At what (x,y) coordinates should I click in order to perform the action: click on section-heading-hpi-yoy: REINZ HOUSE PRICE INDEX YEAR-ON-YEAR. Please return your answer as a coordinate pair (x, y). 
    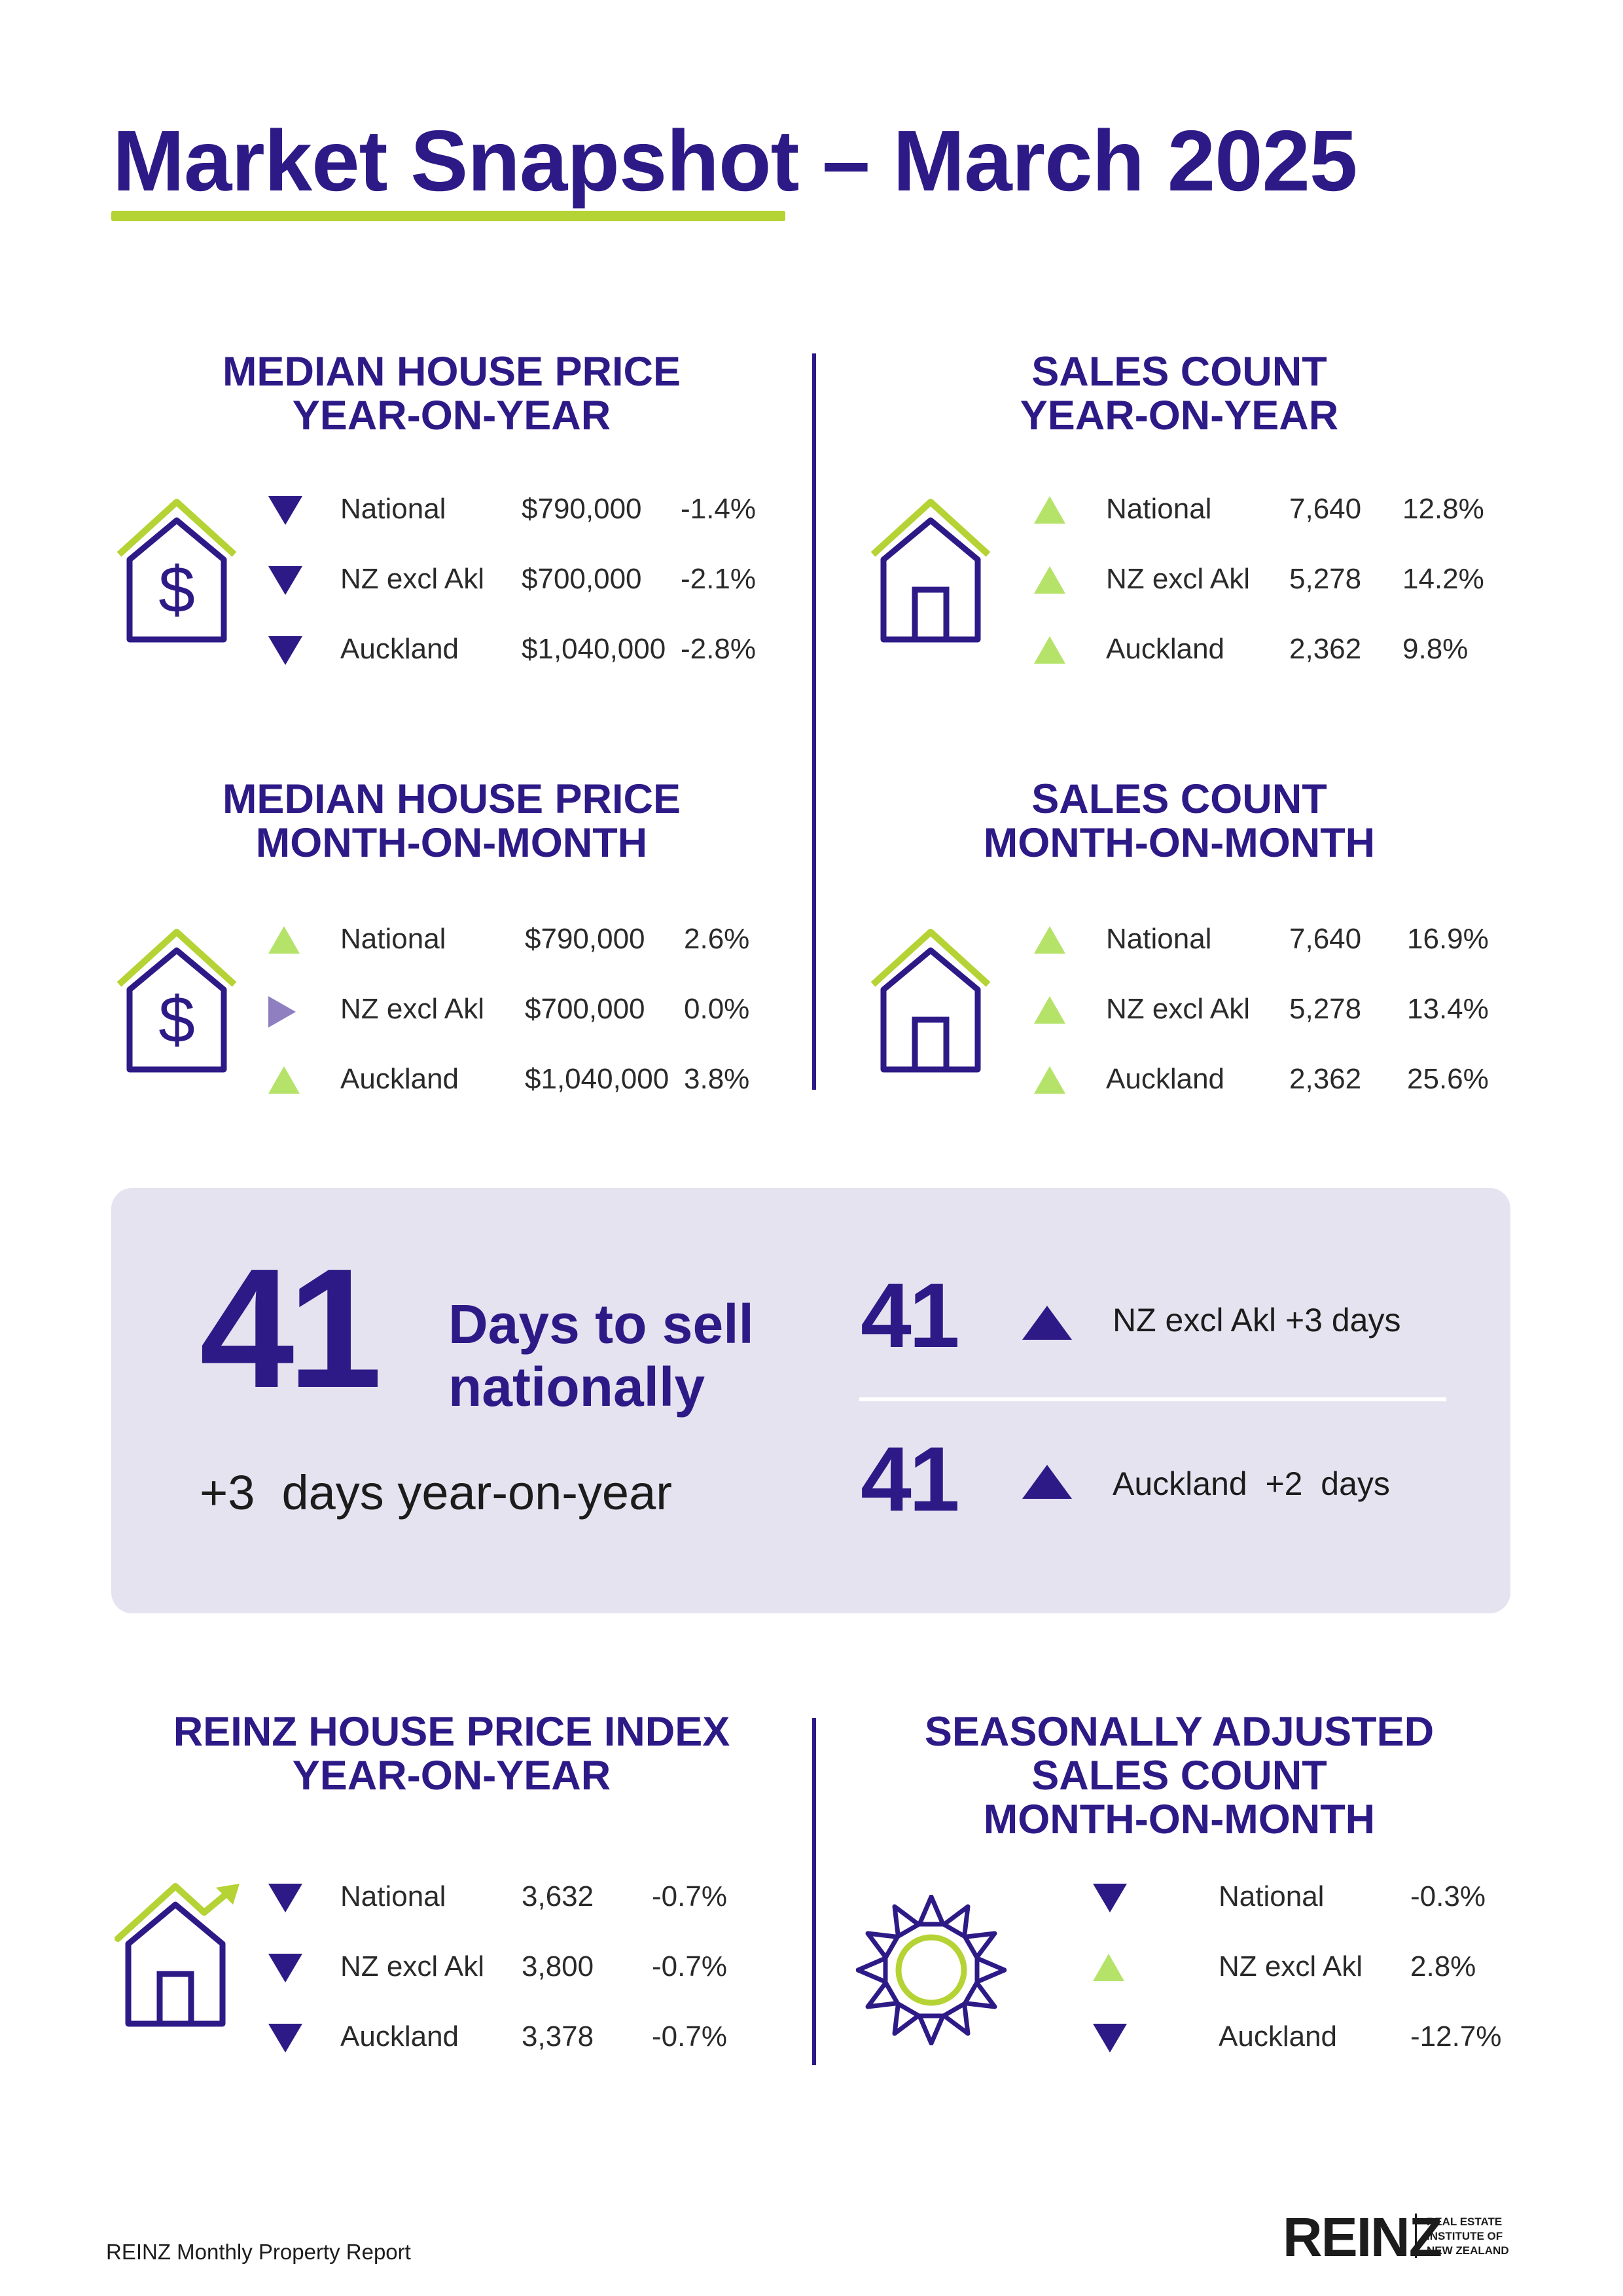
    Looking at the image, I should click on (451, 1754).